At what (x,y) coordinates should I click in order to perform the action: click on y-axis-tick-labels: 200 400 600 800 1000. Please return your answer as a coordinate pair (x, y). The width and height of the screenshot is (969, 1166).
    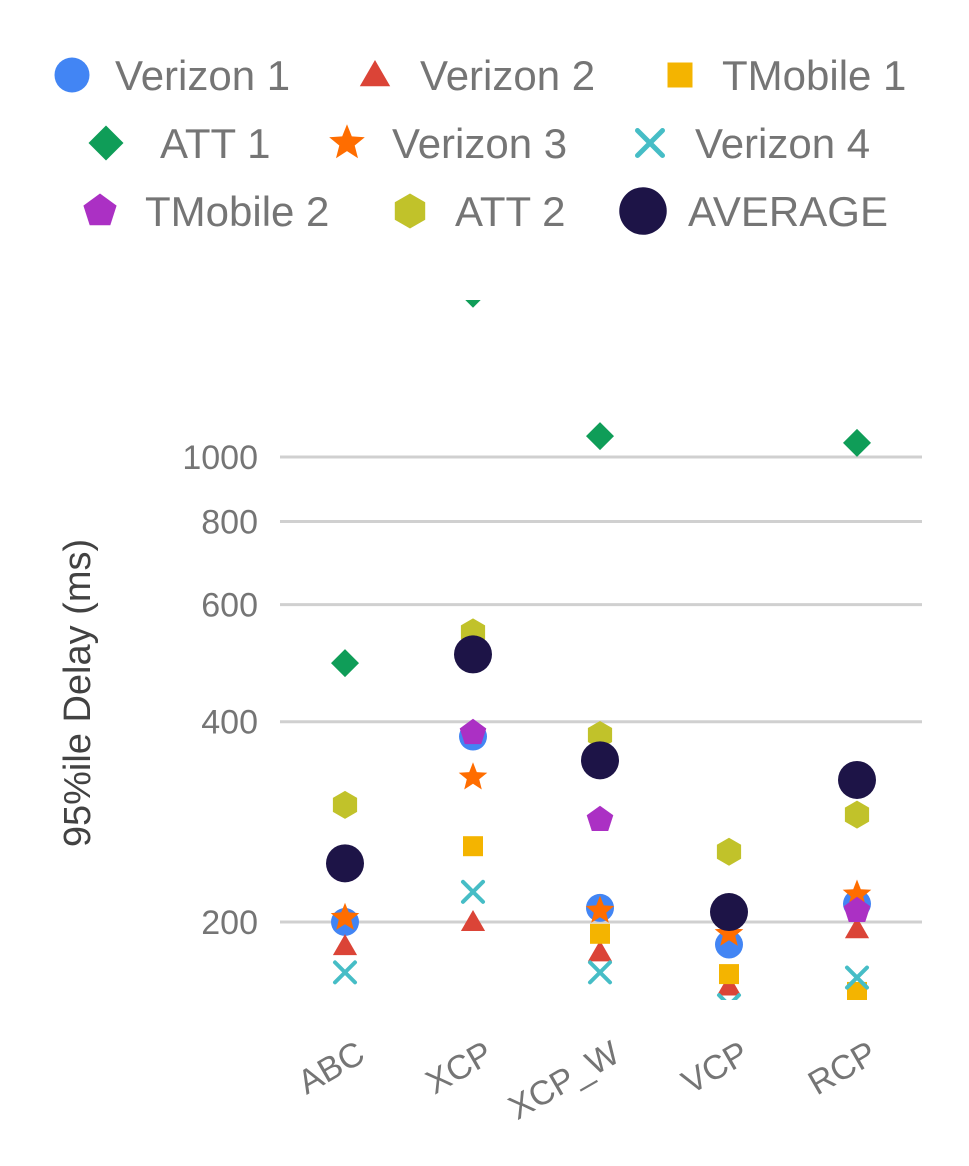
    Looking at the image, I should click on (220, 690).